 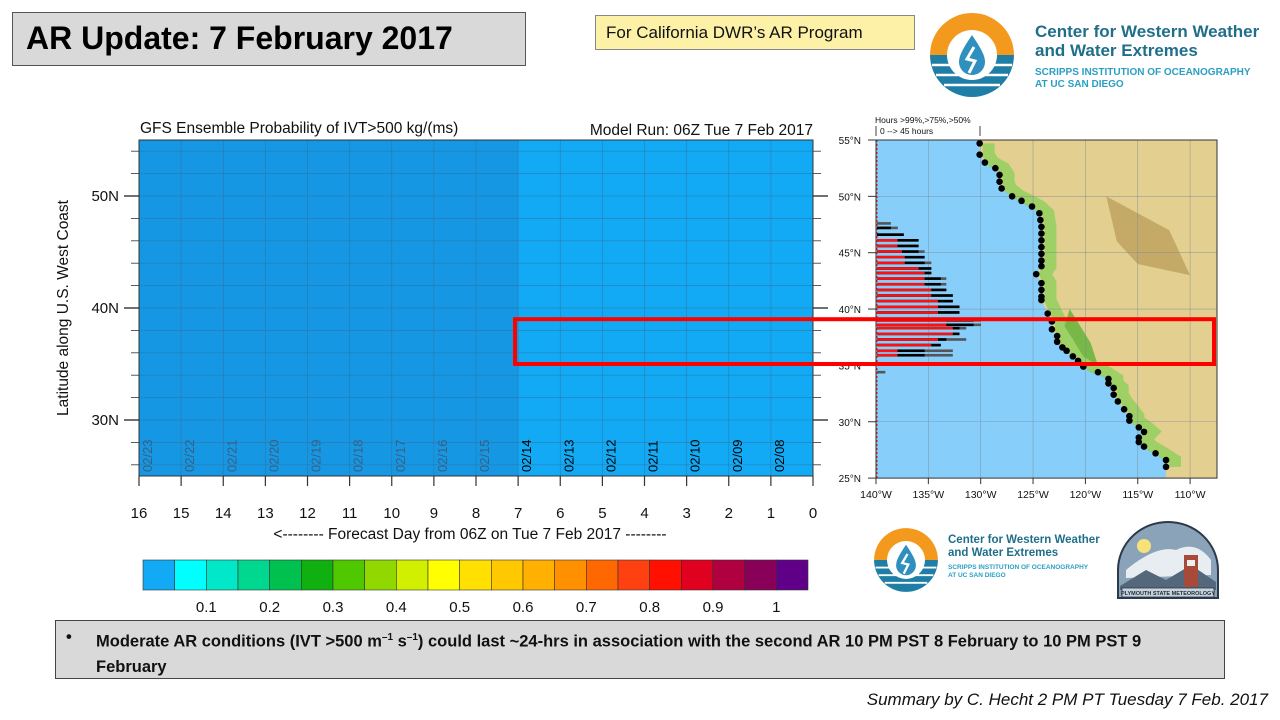 I want to click on colorbar-label: 0.6, so click(x=523, y=607).